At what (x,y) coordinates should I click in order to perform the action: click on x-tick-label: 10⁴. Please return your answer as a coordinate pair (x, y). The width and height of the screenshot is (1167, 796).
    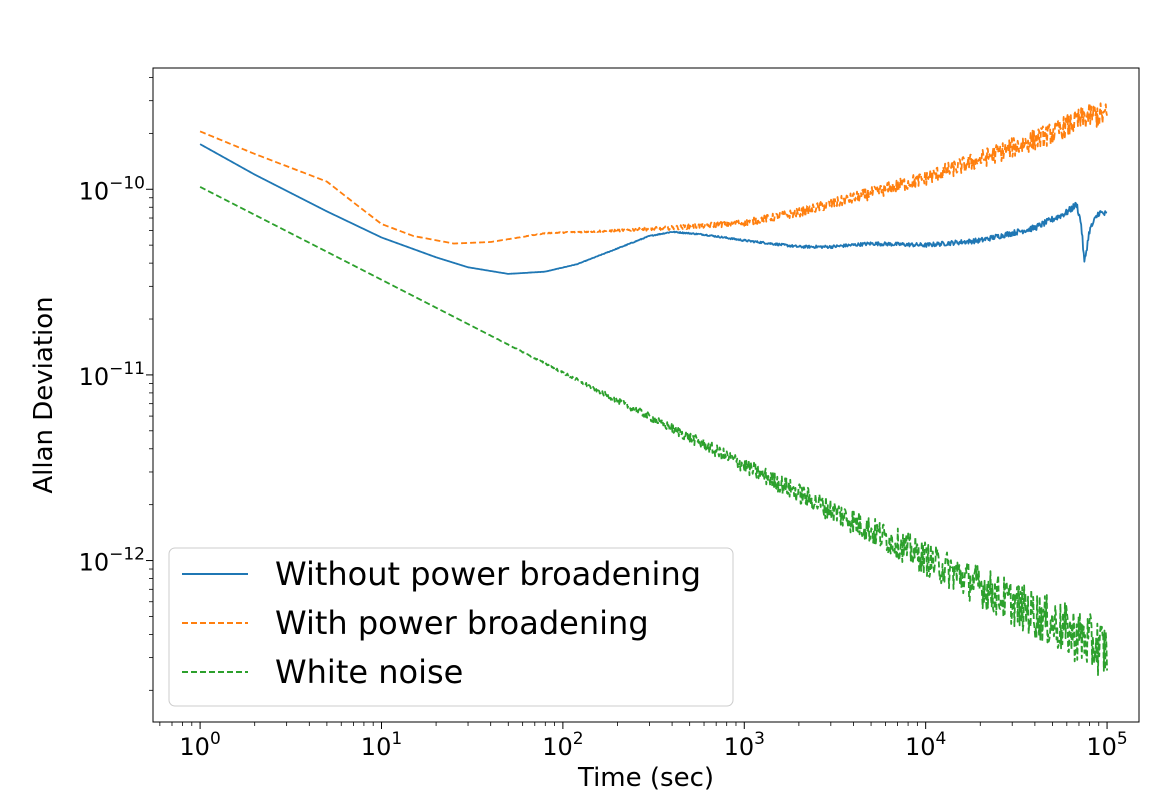
    Looking at the image, I should click on (925, 745).